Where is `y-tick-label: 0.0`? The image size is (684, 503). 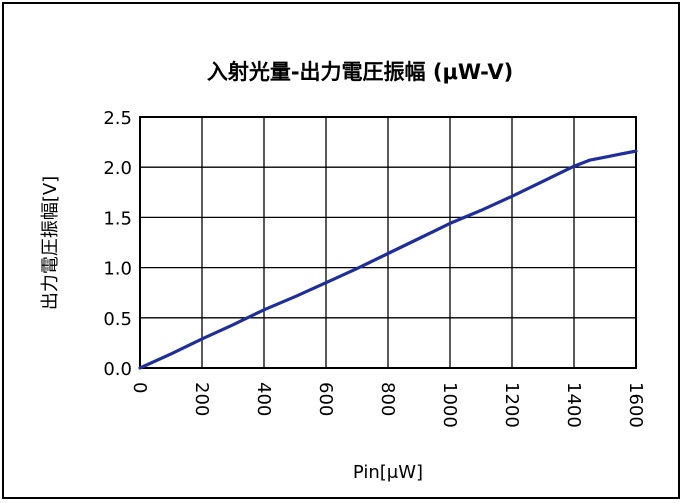 y-tick-label: 0.0 is located at coordinates (117, 369).